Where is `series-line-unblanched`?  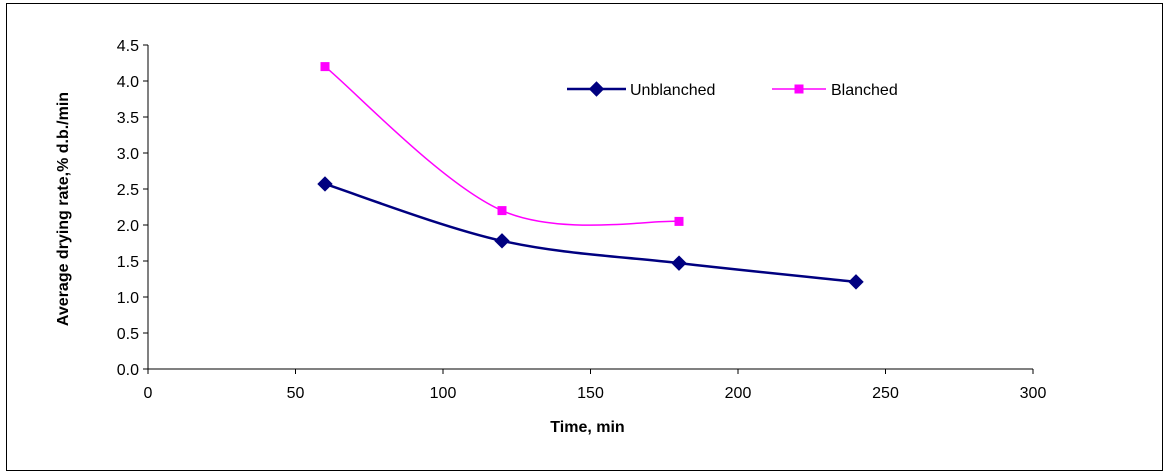 series-line-unblanched is located at coordinates (590, 233).